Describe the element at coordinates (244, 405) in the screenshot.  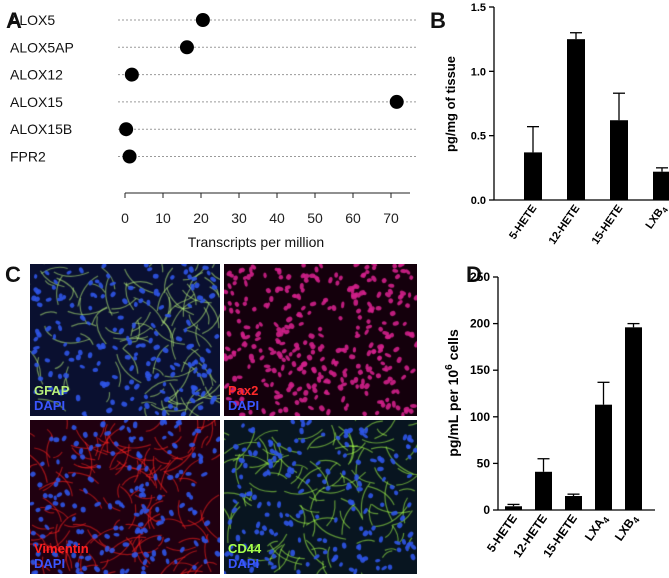
I see `micrograph-pax2-label-2: DAPI` at that location.